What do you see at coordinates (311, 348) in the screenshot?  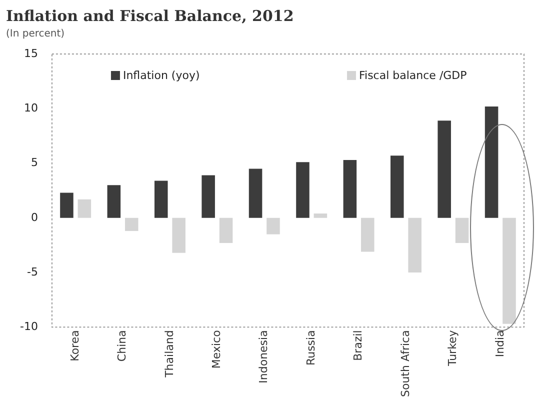 I see `x-tick-label: Russia` at bounding box center [311, 348].